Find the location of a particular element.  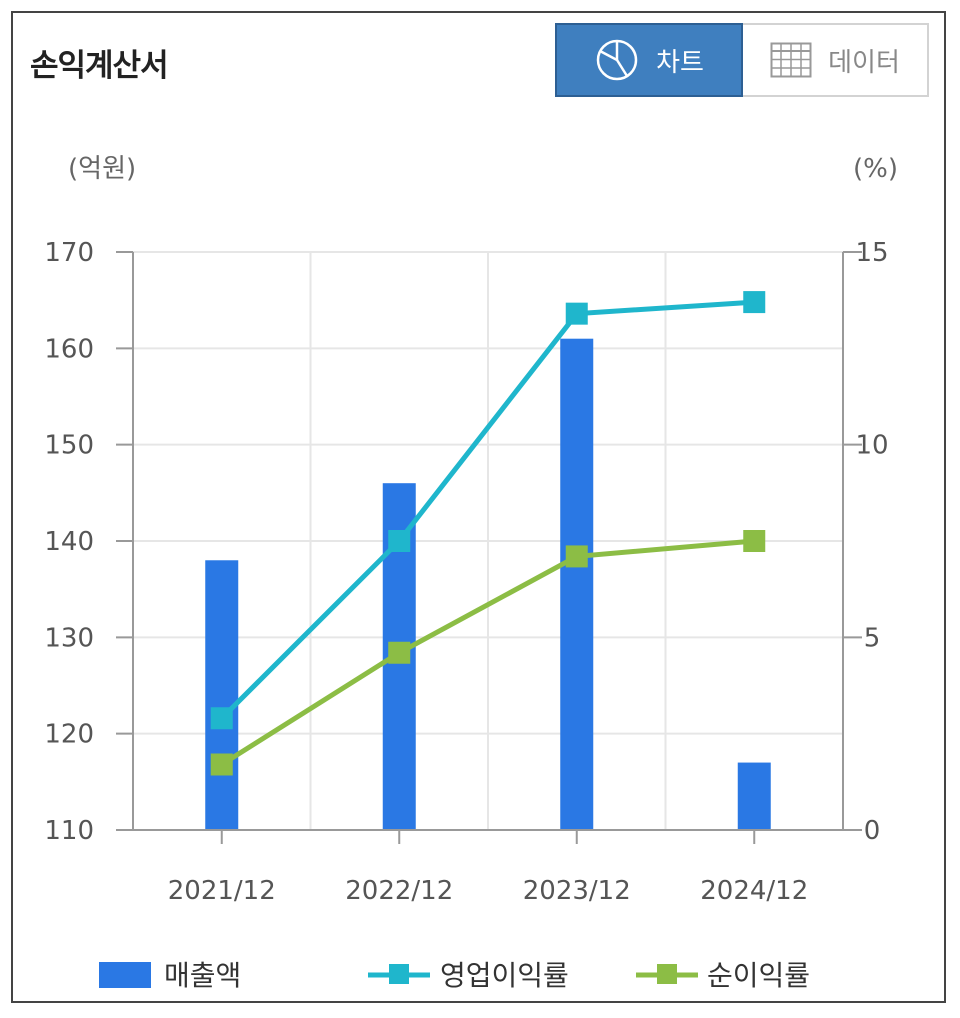

legend-label-revenue: 매출액 is located at coordinates (202, 975).